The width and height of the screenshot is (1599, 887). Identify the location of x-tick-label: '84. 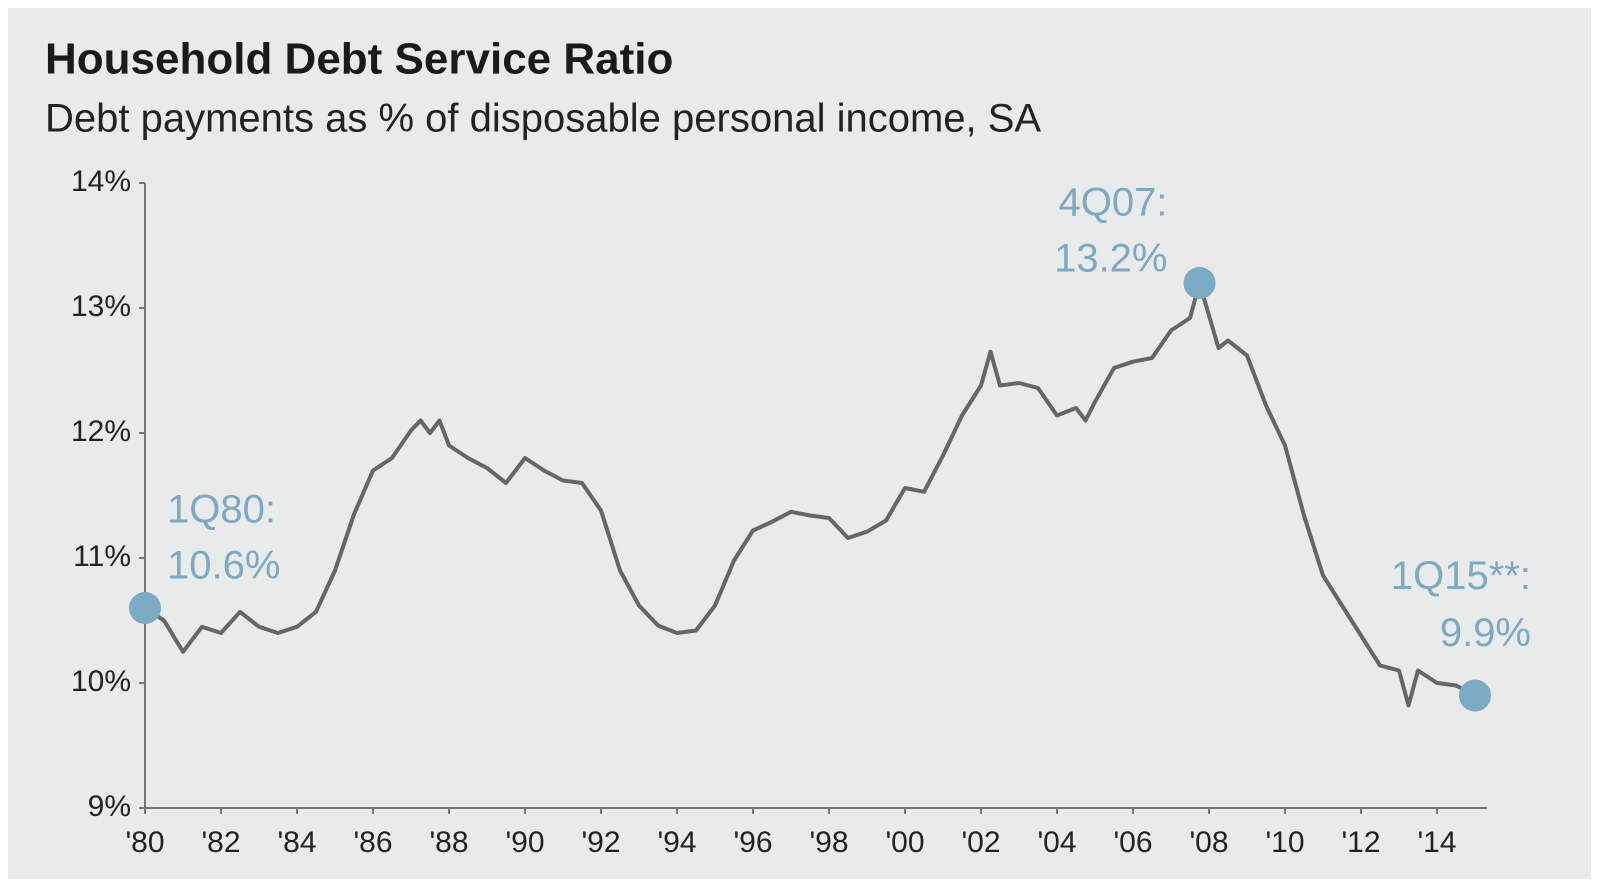
(296, 842).